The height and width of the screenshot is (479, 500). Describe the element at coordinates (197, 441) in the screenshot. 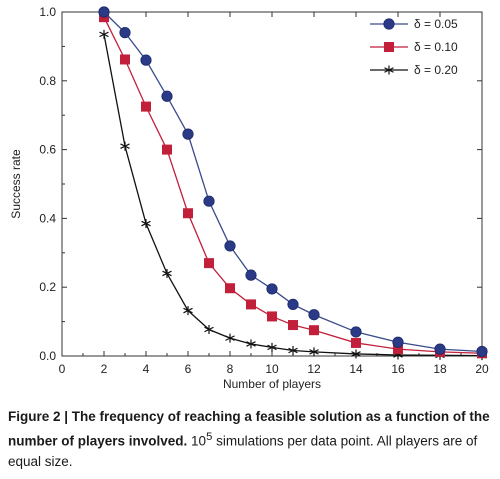

I see `caption-text-start: 10` at that location.